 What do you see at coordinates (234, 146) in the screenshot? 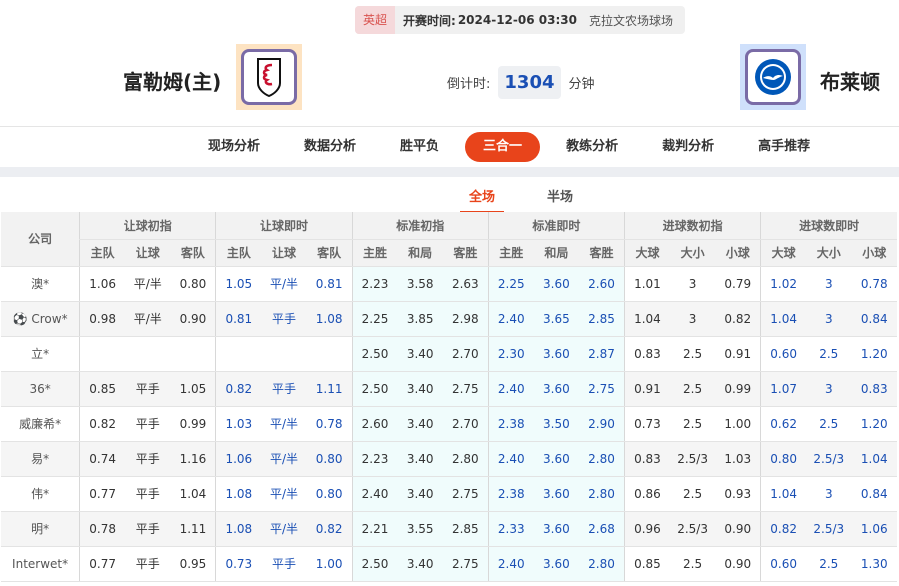
I see `nav-tab-live-analysis: 现场分析` at bounding box center [234, 146].